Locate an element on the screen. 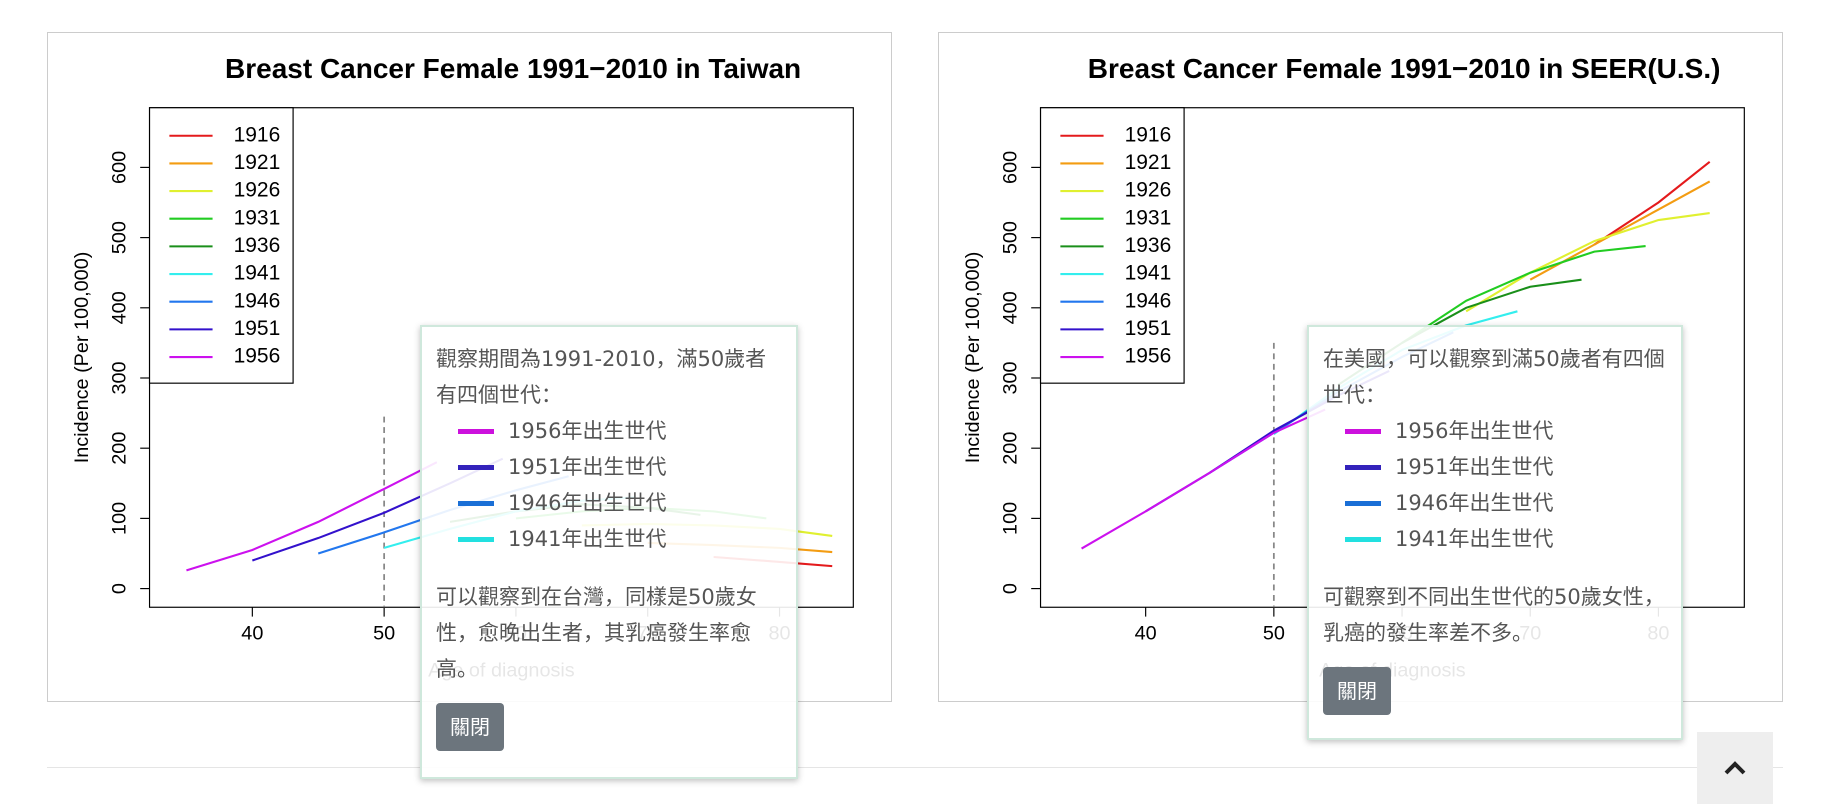  chart-title: Breast Cancer Female 1991−2010 in Taiwan is located at coordinates (513, 68).